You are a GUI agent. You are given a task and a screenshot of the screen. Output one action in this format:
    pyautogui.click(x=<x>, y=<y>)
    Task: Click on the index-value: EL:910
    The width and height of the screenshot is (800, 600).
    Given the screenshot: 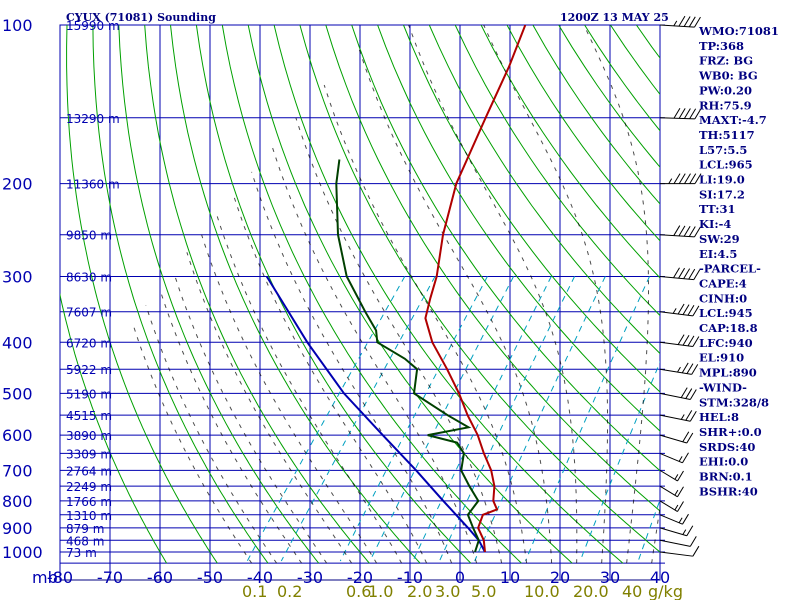 What is the action you would take?
    pyautogui.click(x=721, y=358)
    